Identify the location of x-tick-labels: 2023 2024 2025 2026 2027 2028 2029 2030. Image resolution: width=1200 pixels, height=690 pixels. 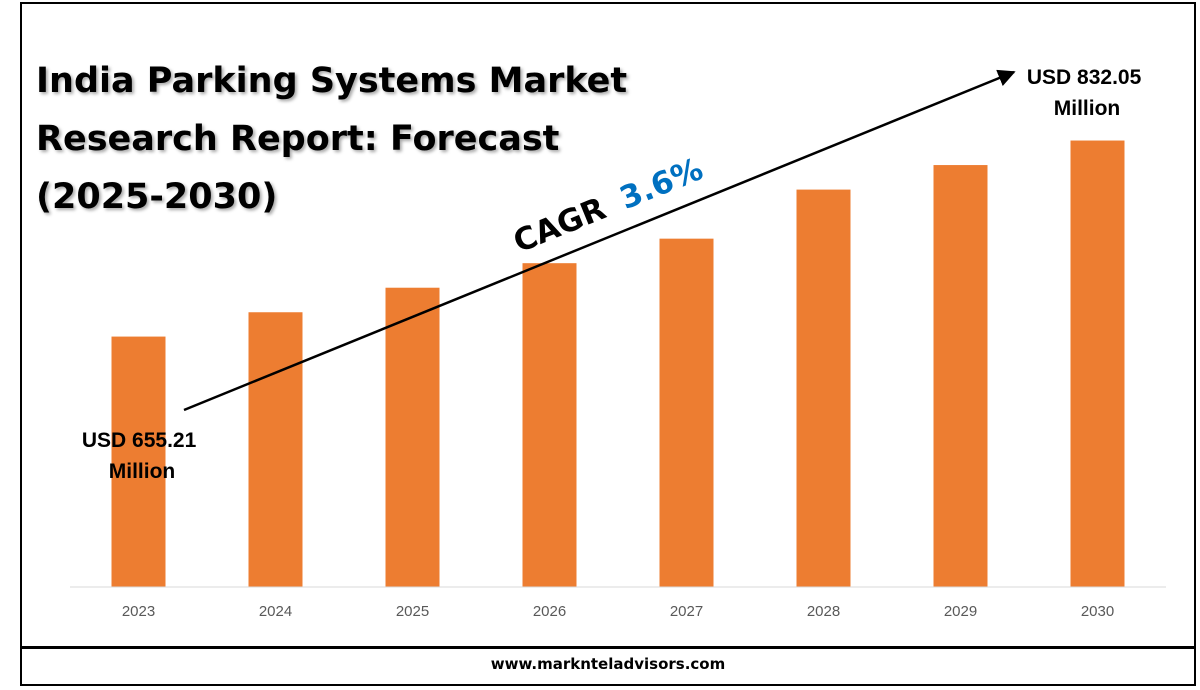
(618, 611).